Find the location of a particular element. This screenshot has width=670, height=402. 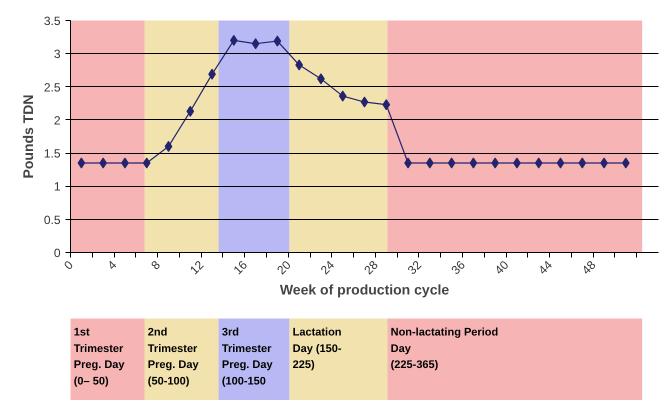

x-tick-label: 32 is located at coordinates (414, 268).